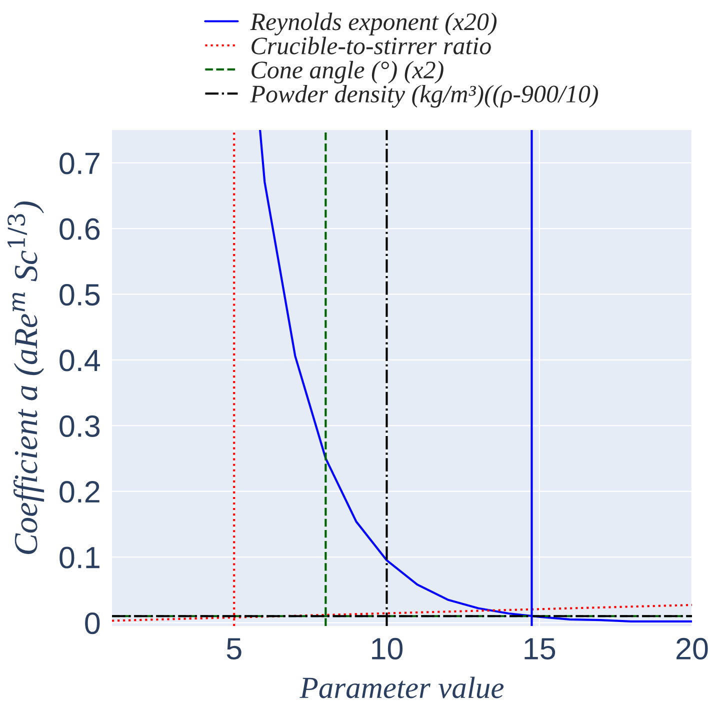  What do you see at coordinates (80, 163) in the screenshot?
I see `y-tick-label: 0.7` at bounding box center [80, 163].